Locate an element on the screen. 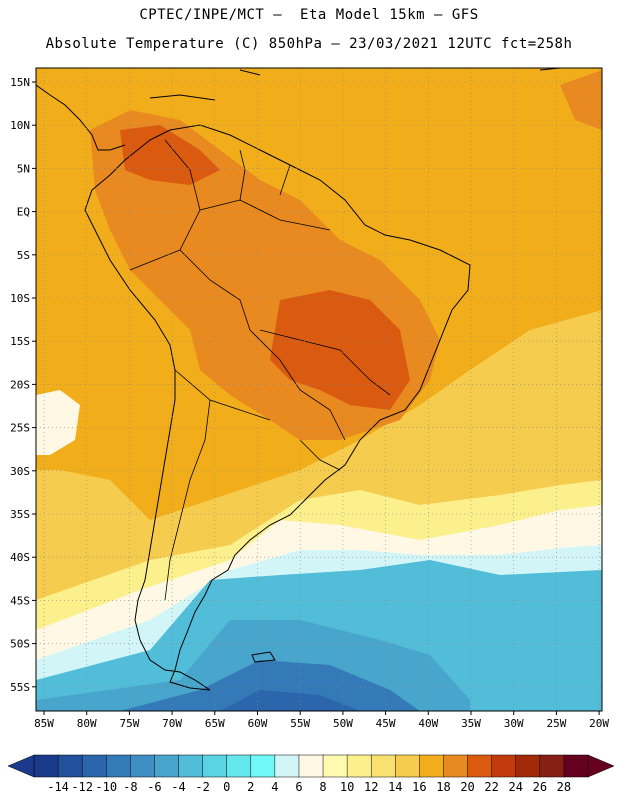  colorbar-label: -14 is located at coordinates (58, 787).